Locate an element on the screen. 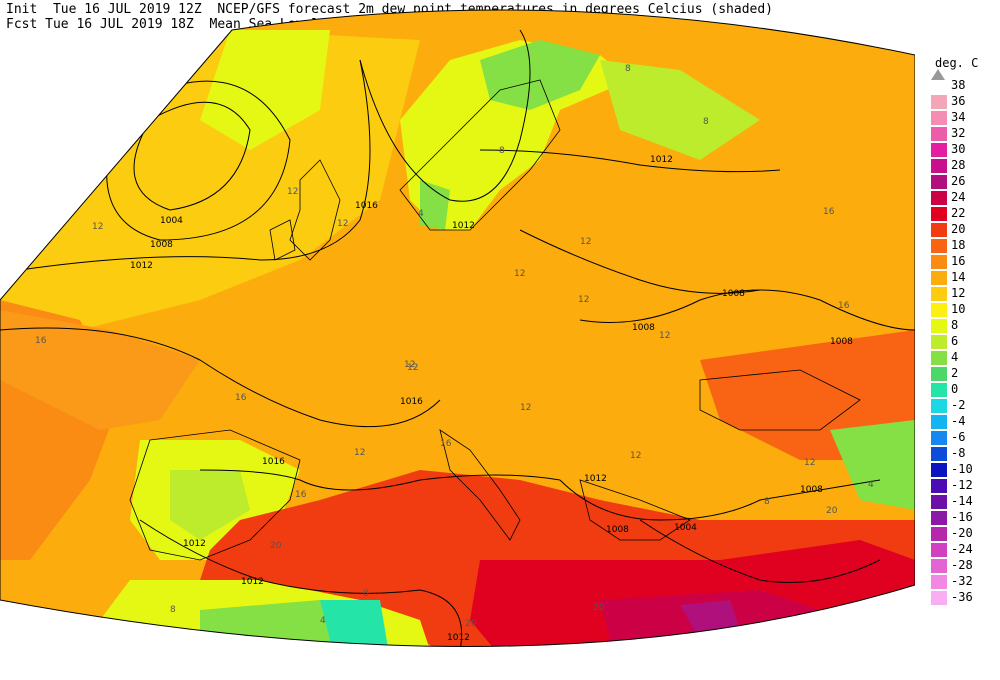 The height and width of the screenshot is (680, 1000). north-atlantic-moist is located at coordinates (265, 90).